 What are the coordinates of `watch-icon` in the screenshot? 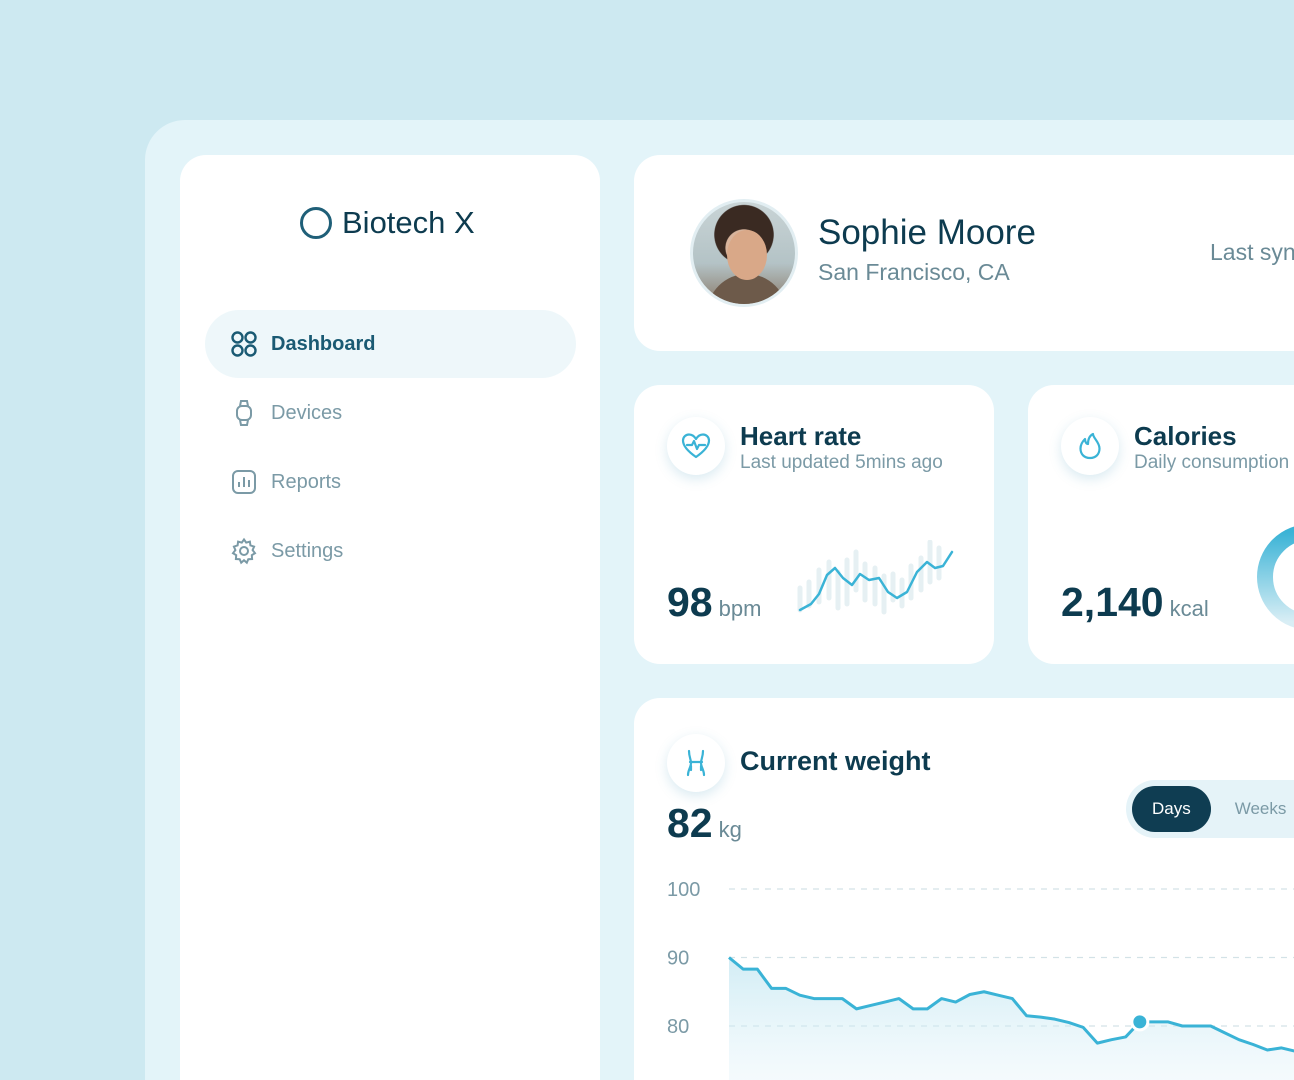 It's located at (244, 413).